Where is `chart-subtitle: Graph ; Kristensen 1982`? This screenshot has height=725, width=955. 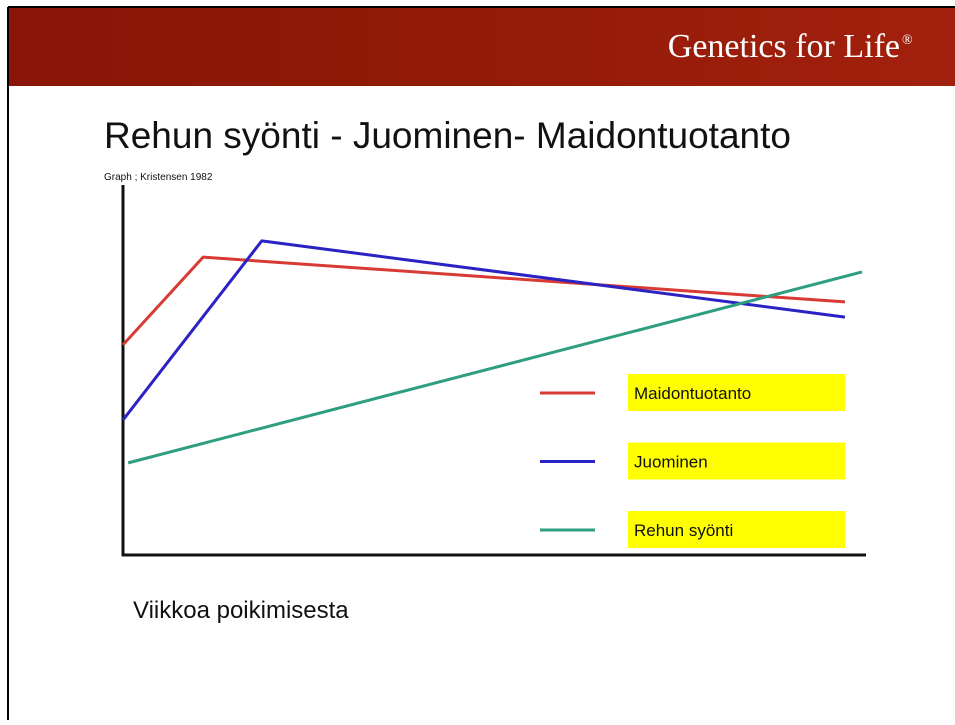 chart-subtitle: Graph ; Kristensen 1982 is located at coordinates (158, 177).